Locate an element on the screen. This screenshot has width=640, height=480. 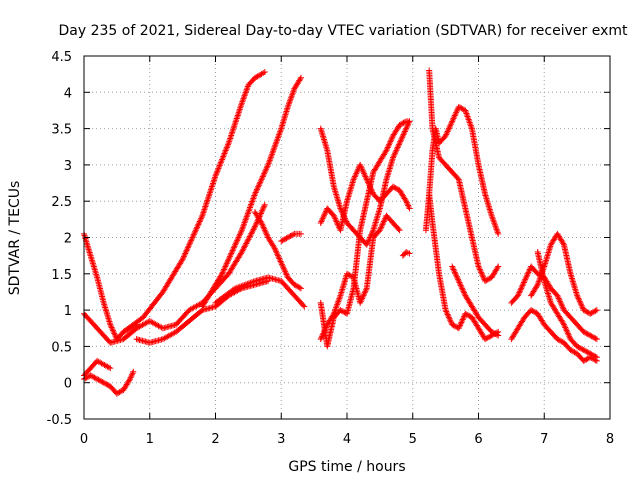
y-tick-label: 2 is located at coordinates (68, 239).